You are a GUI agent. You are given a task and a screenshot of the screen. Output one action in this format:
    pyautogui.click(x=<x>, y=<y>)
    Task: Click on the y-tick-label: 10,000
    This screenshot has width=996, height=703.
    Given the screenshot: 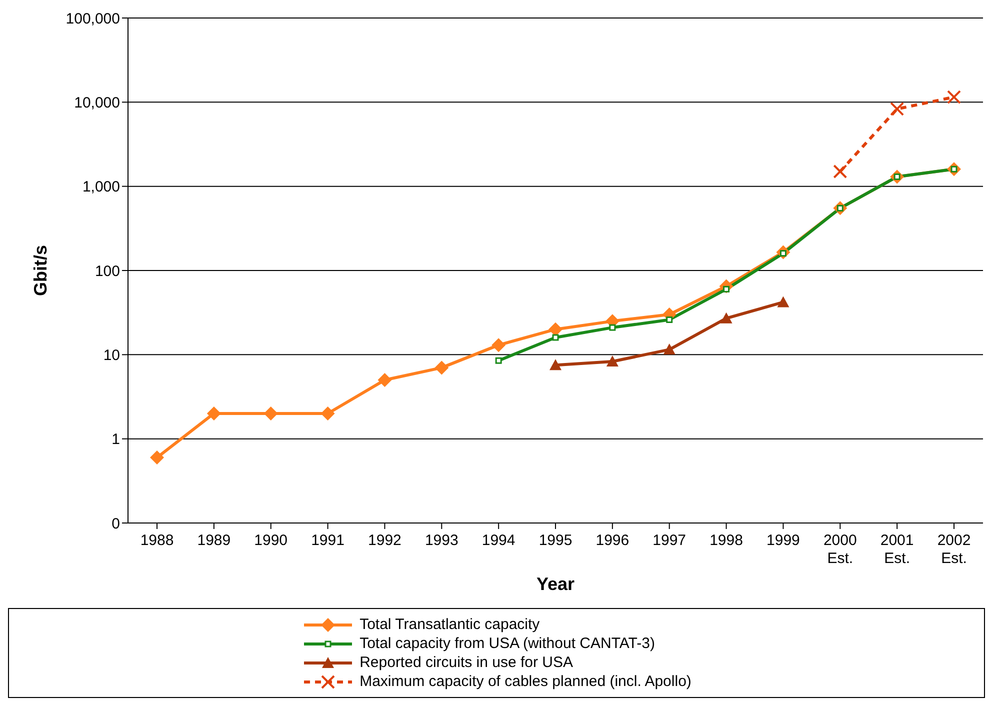 What is the action you would take?
    pyautogui.click(x=97, y=103)
    